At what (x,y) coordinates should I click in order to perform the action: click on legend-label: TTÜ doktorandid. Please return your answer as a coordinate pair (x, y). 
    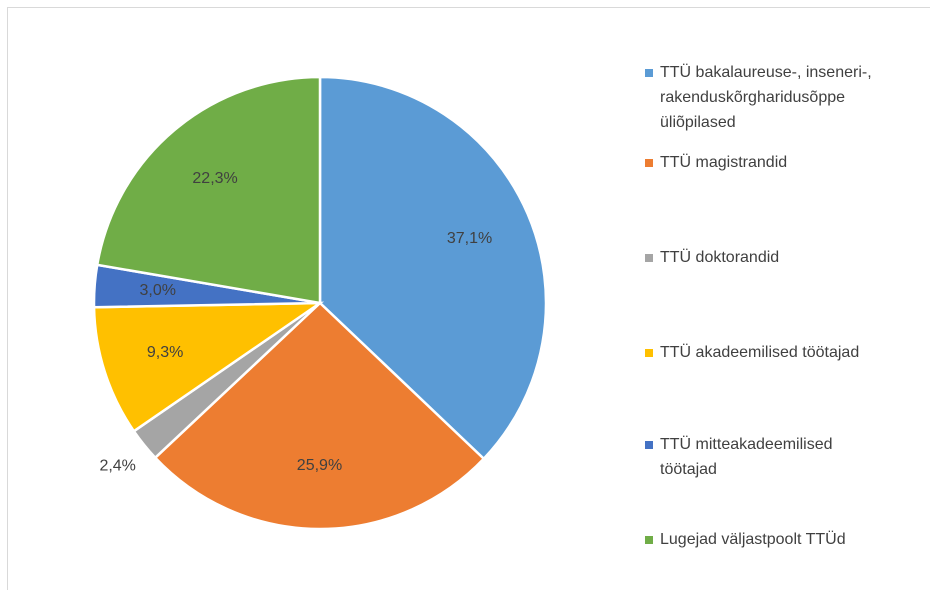
    Looking at the image, I should click on (720, 257).